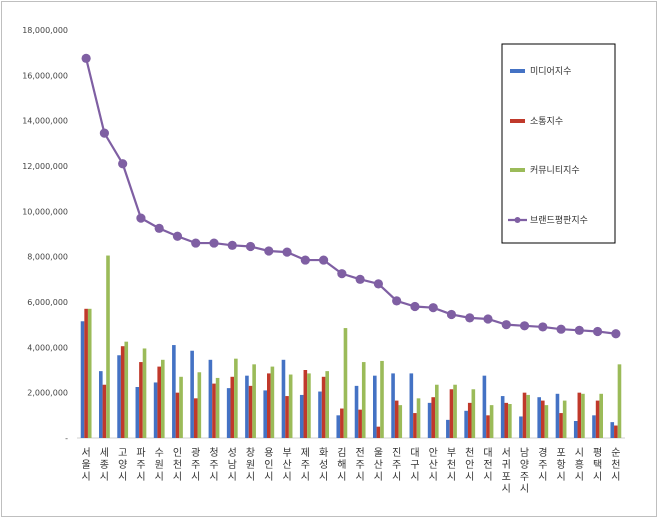 This screenshot has width=660, height=521. I want to click on y-tick-label: 14,000,000, so click(45, 121).